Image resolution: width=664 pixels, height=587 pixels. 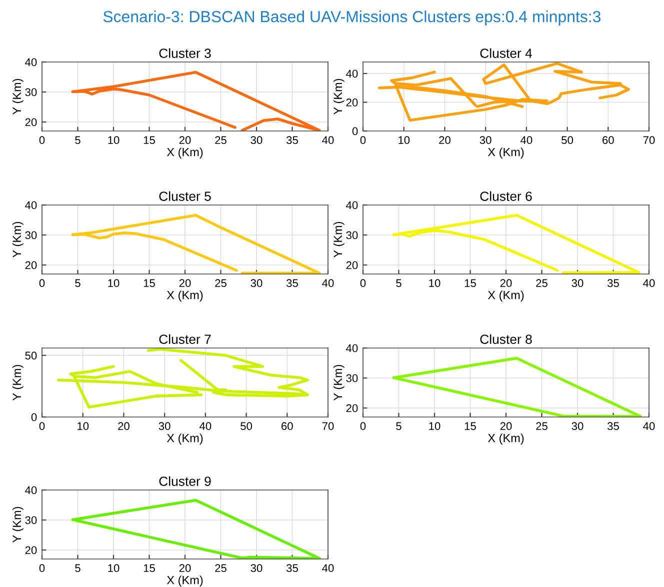 What do you see at coordinates (506, 53) in the screenshot?
I see `chart-title: Cluster 4` at bounding box center [506, 53].